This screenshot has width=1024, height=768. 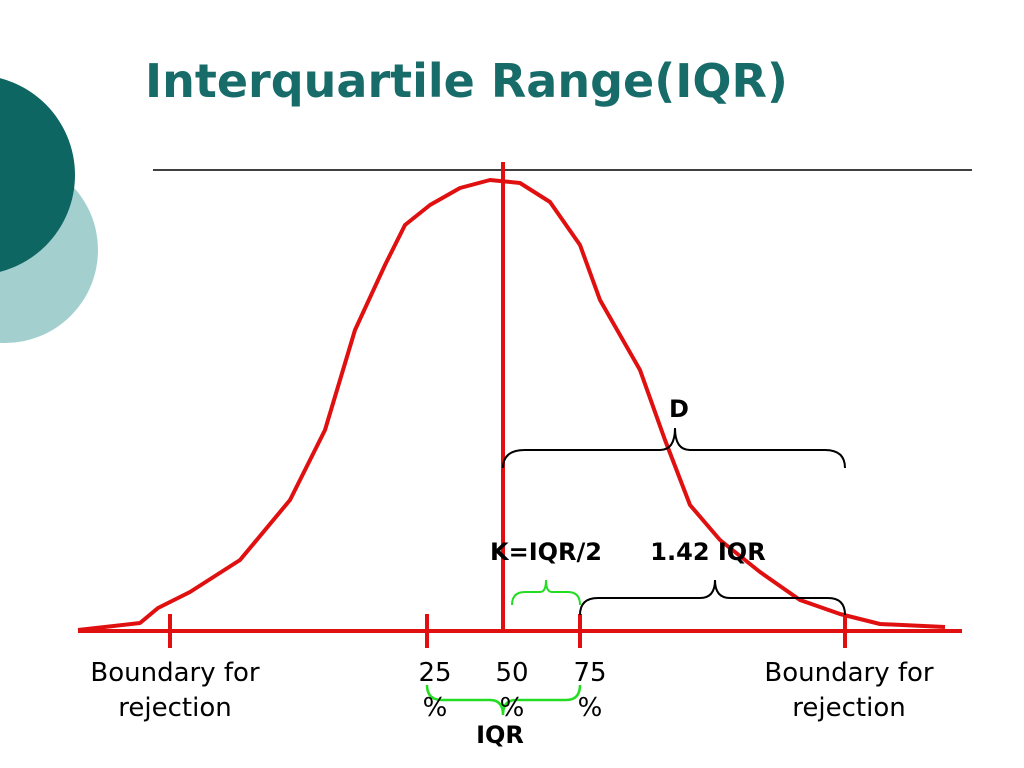 I want to click on label-iqr: IQR, so click(x=500, y=735).